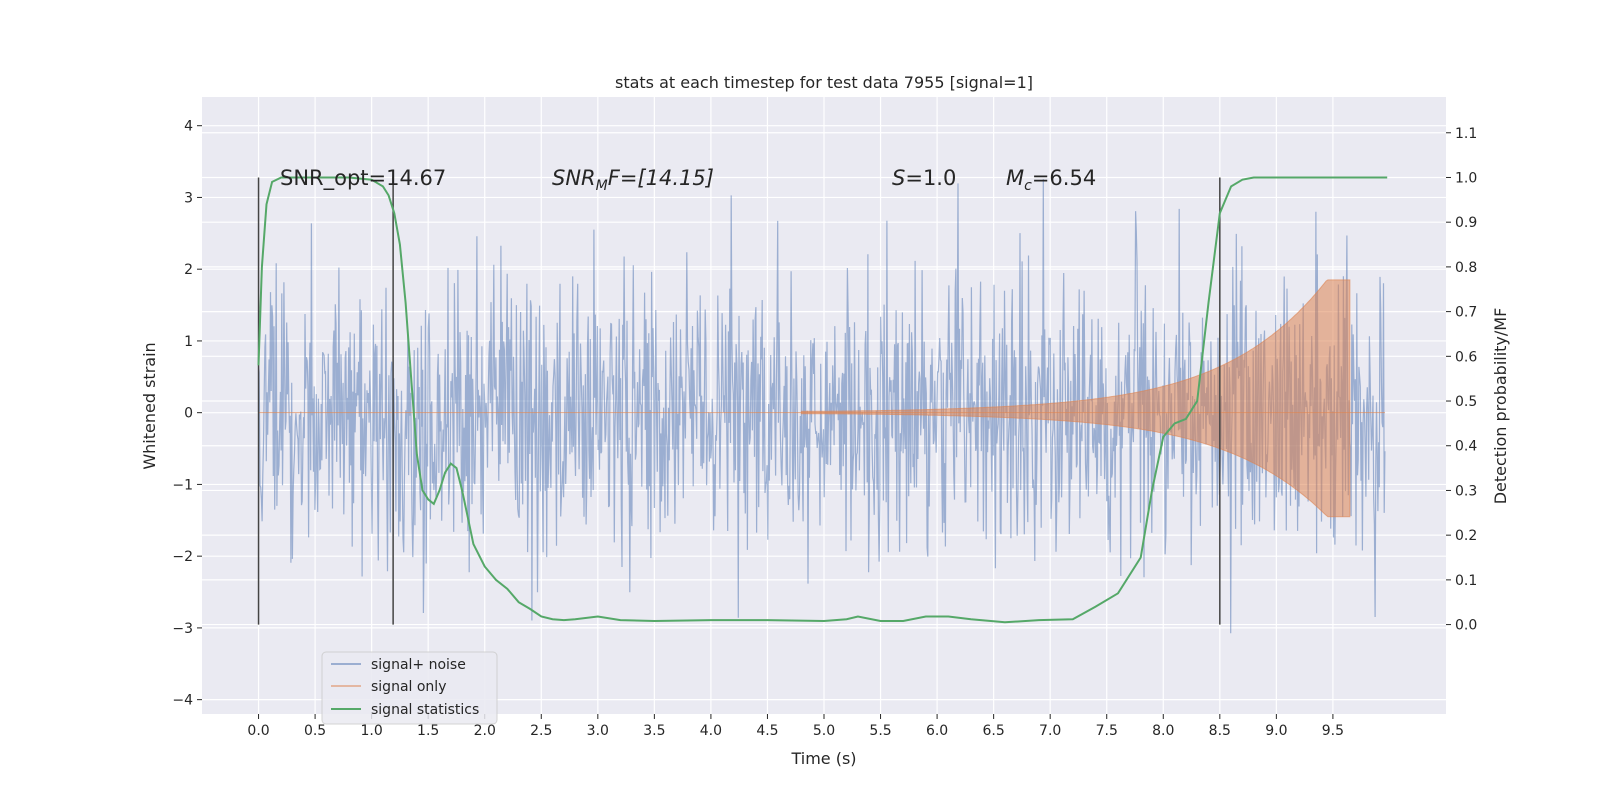  What do you see at coordinates (1466, 223) in the screenshot?
I see `y-tick-label-right: 0.9` at bounding box center [1466, 223].